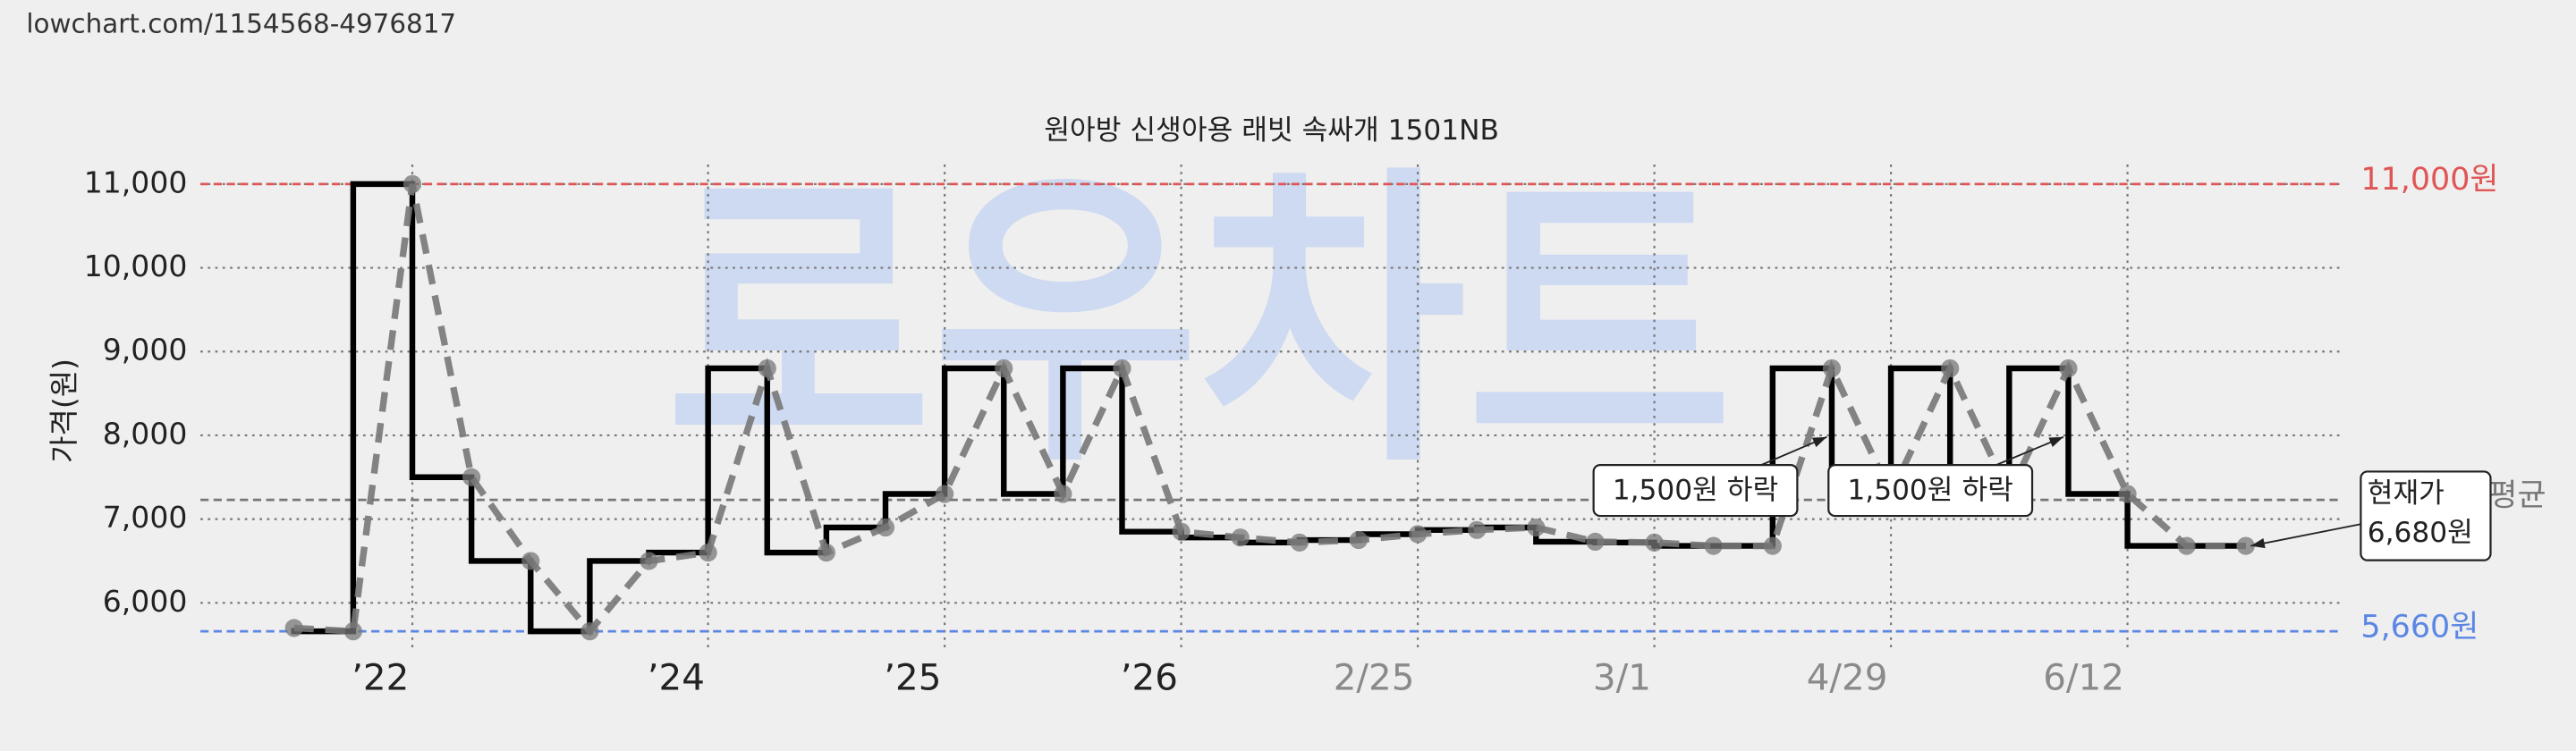  Describe the element at coordinates (64, 411) in the screenshot. I see `y-axis-label: 가격(원)` at that location.